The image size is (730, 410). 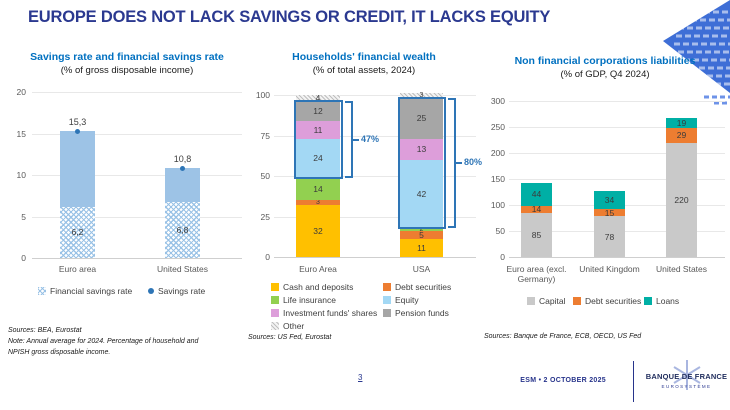 I want to click on legend-item-debt-securities: Debt securities, so click(x=417, y=287).